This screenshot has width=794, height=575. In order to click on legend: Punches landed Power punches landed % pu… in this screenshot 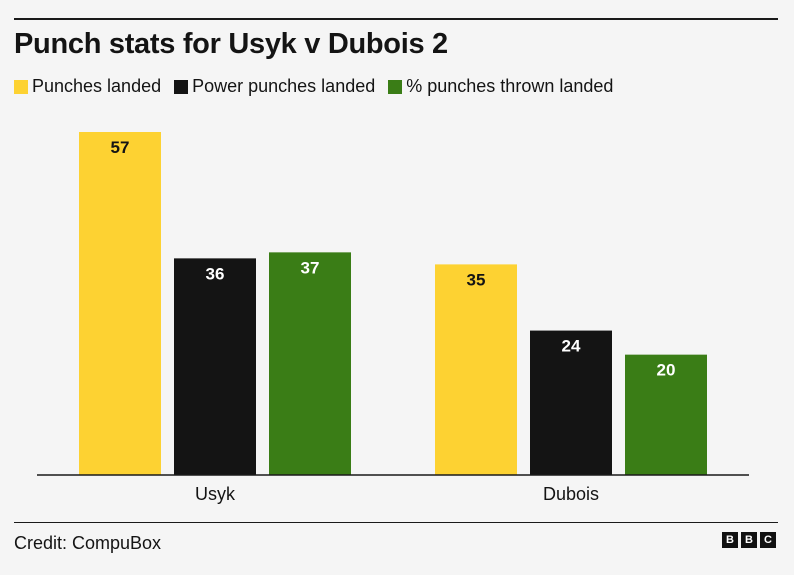, I will do `click(320, 86)`.